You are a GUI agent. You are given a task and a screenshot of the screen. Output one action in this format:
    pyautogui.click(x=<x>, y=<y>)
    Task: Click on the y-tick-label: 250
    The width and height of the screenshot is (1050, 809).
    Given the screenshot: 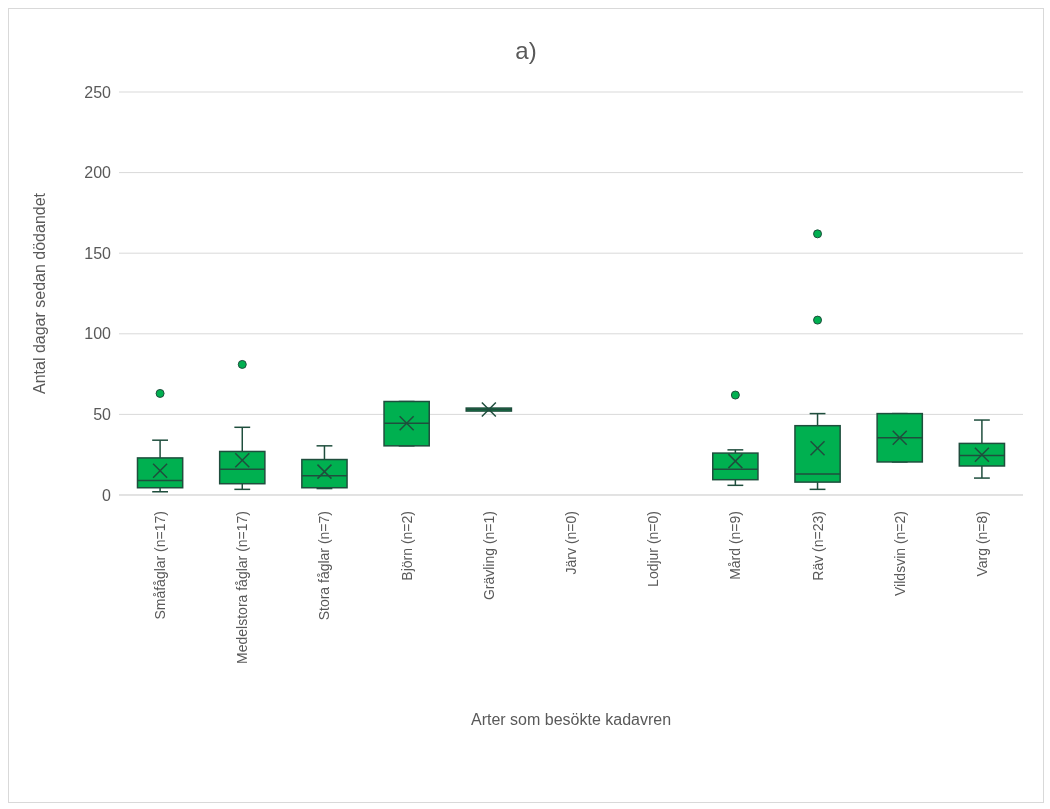 What is the action you would take?
    pyautogui.click(x=98, y=92)
    